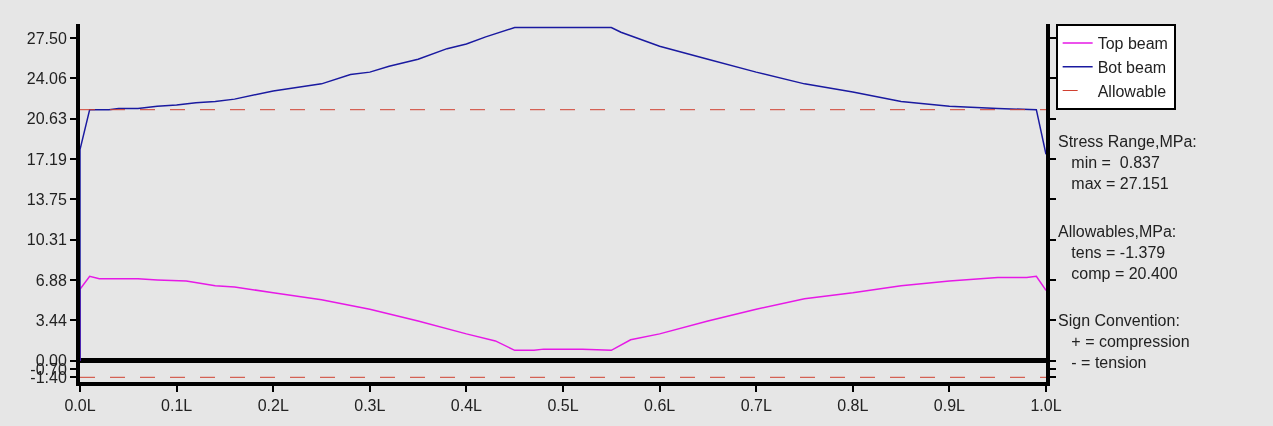 Image resolution: width=1273 pixels, height=426 pixels. I want to click on x-tick-label: 1.0L, so click(1046, 406).